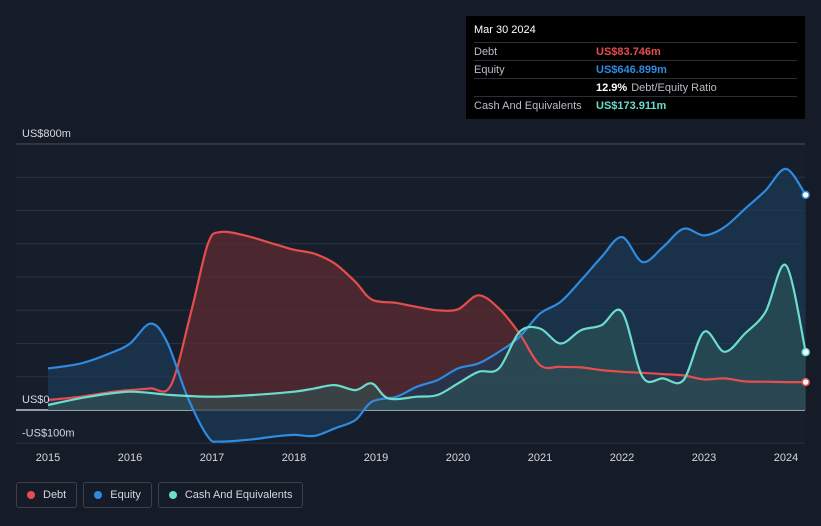 This screenshot has width=821, height=526. Describe the element at coordinates (628, 51) in the screenshot. I see `tooltip-debt-value: US$83.746m` at that location.